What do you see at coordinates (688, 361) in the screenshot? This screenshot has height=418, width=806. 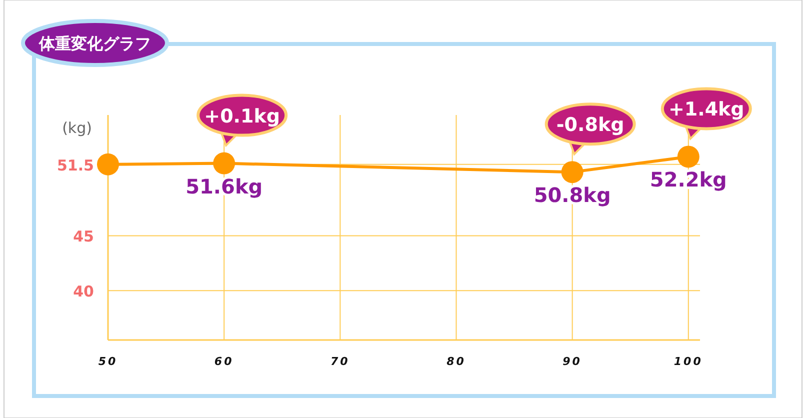 I see `x-tick-label: 100` at bounding box center [688, 361].